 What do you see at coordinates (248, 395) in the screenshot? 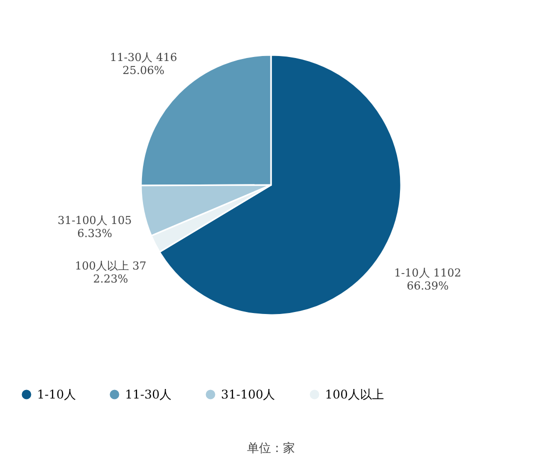
I see `legend-label: 31-100人` at bounding box center [248, 395].